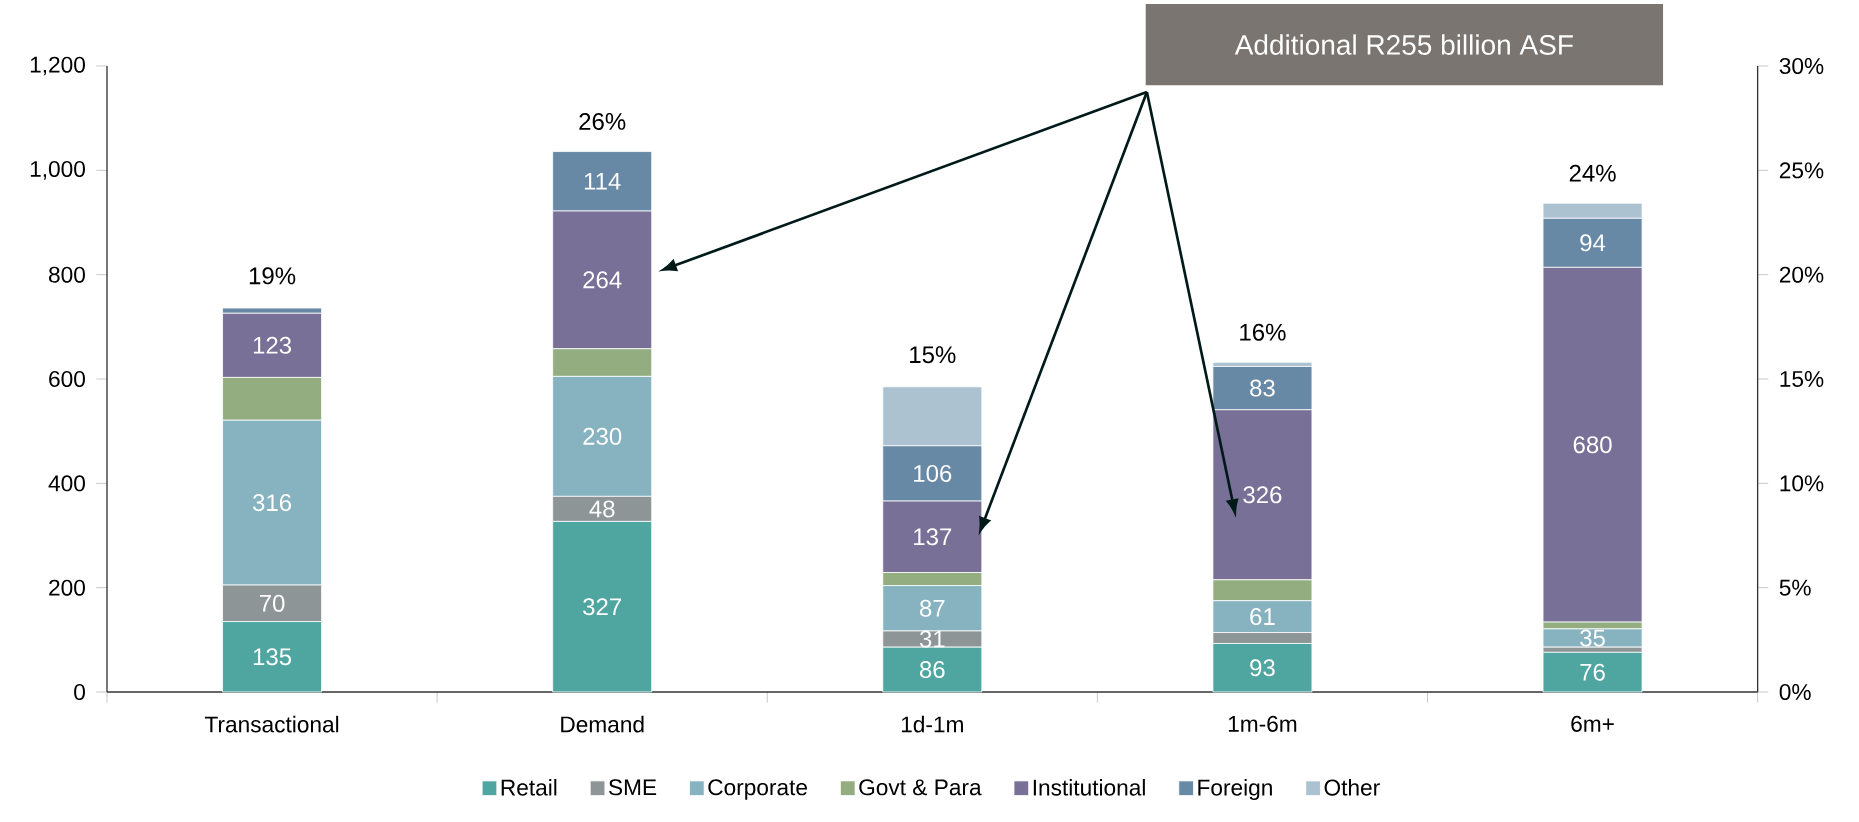 This screenshot has height=822, width=1859. Describe the element at coordinates (529, 787) in the screenshot. I see `legend-label: Retail` at that location.